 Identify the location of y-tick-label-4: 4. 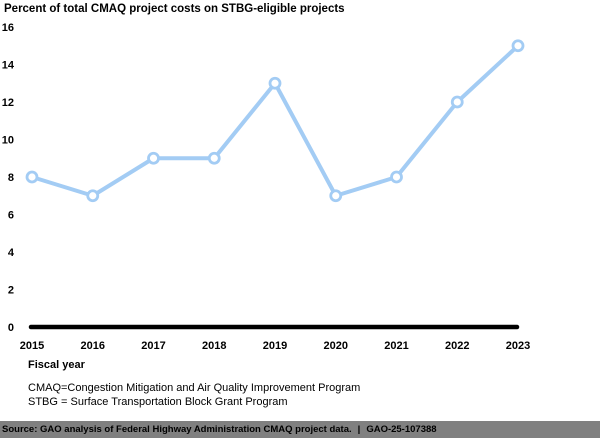
(11, 253).